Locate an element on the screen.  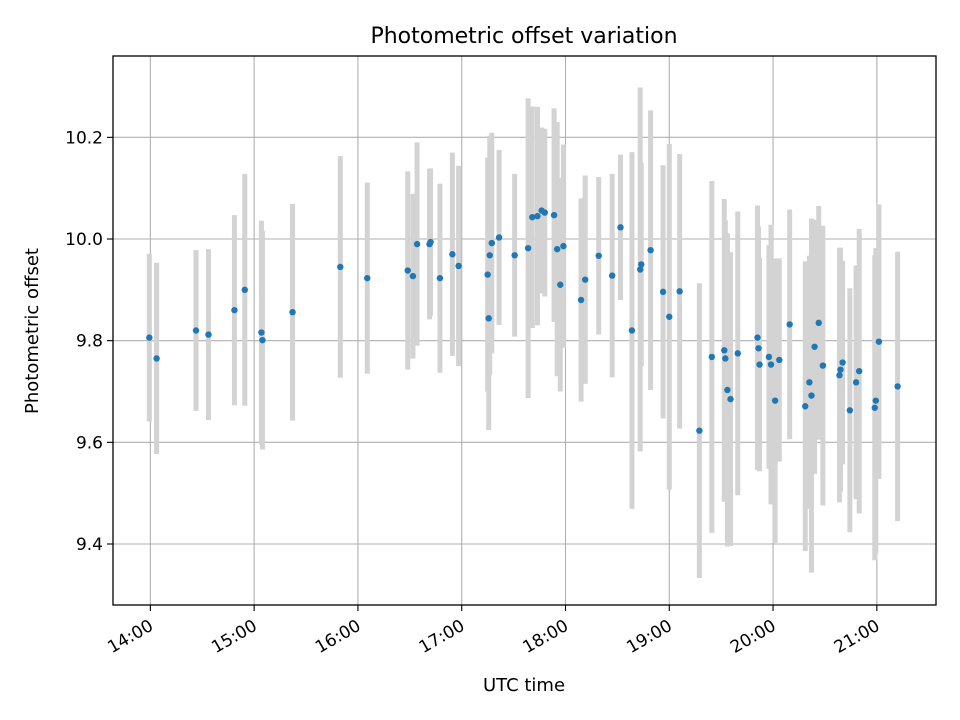
x-axis-ticks: 14:00 15:00 16:00 17:00 18:00 19:00 20:00 21:00 is located at coordinates (493, 631).